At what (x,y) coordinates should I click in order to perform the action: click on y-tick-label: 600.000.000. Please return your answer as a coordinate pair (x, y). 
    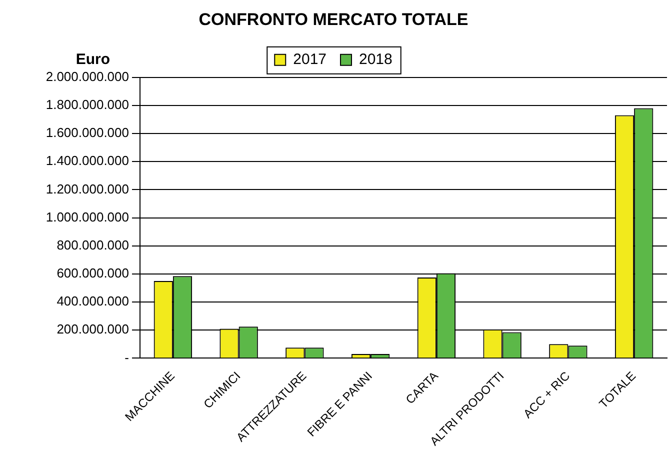
    Looking at the image, I should click on (92, 273).